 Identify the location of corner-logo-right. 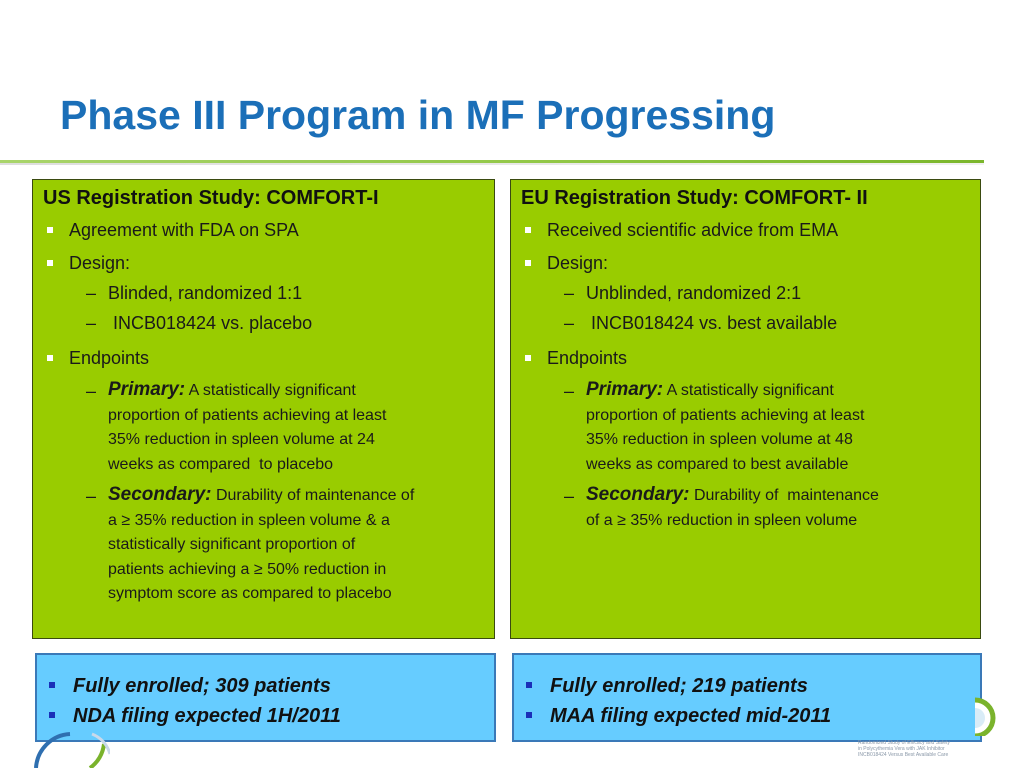
(987, 716).